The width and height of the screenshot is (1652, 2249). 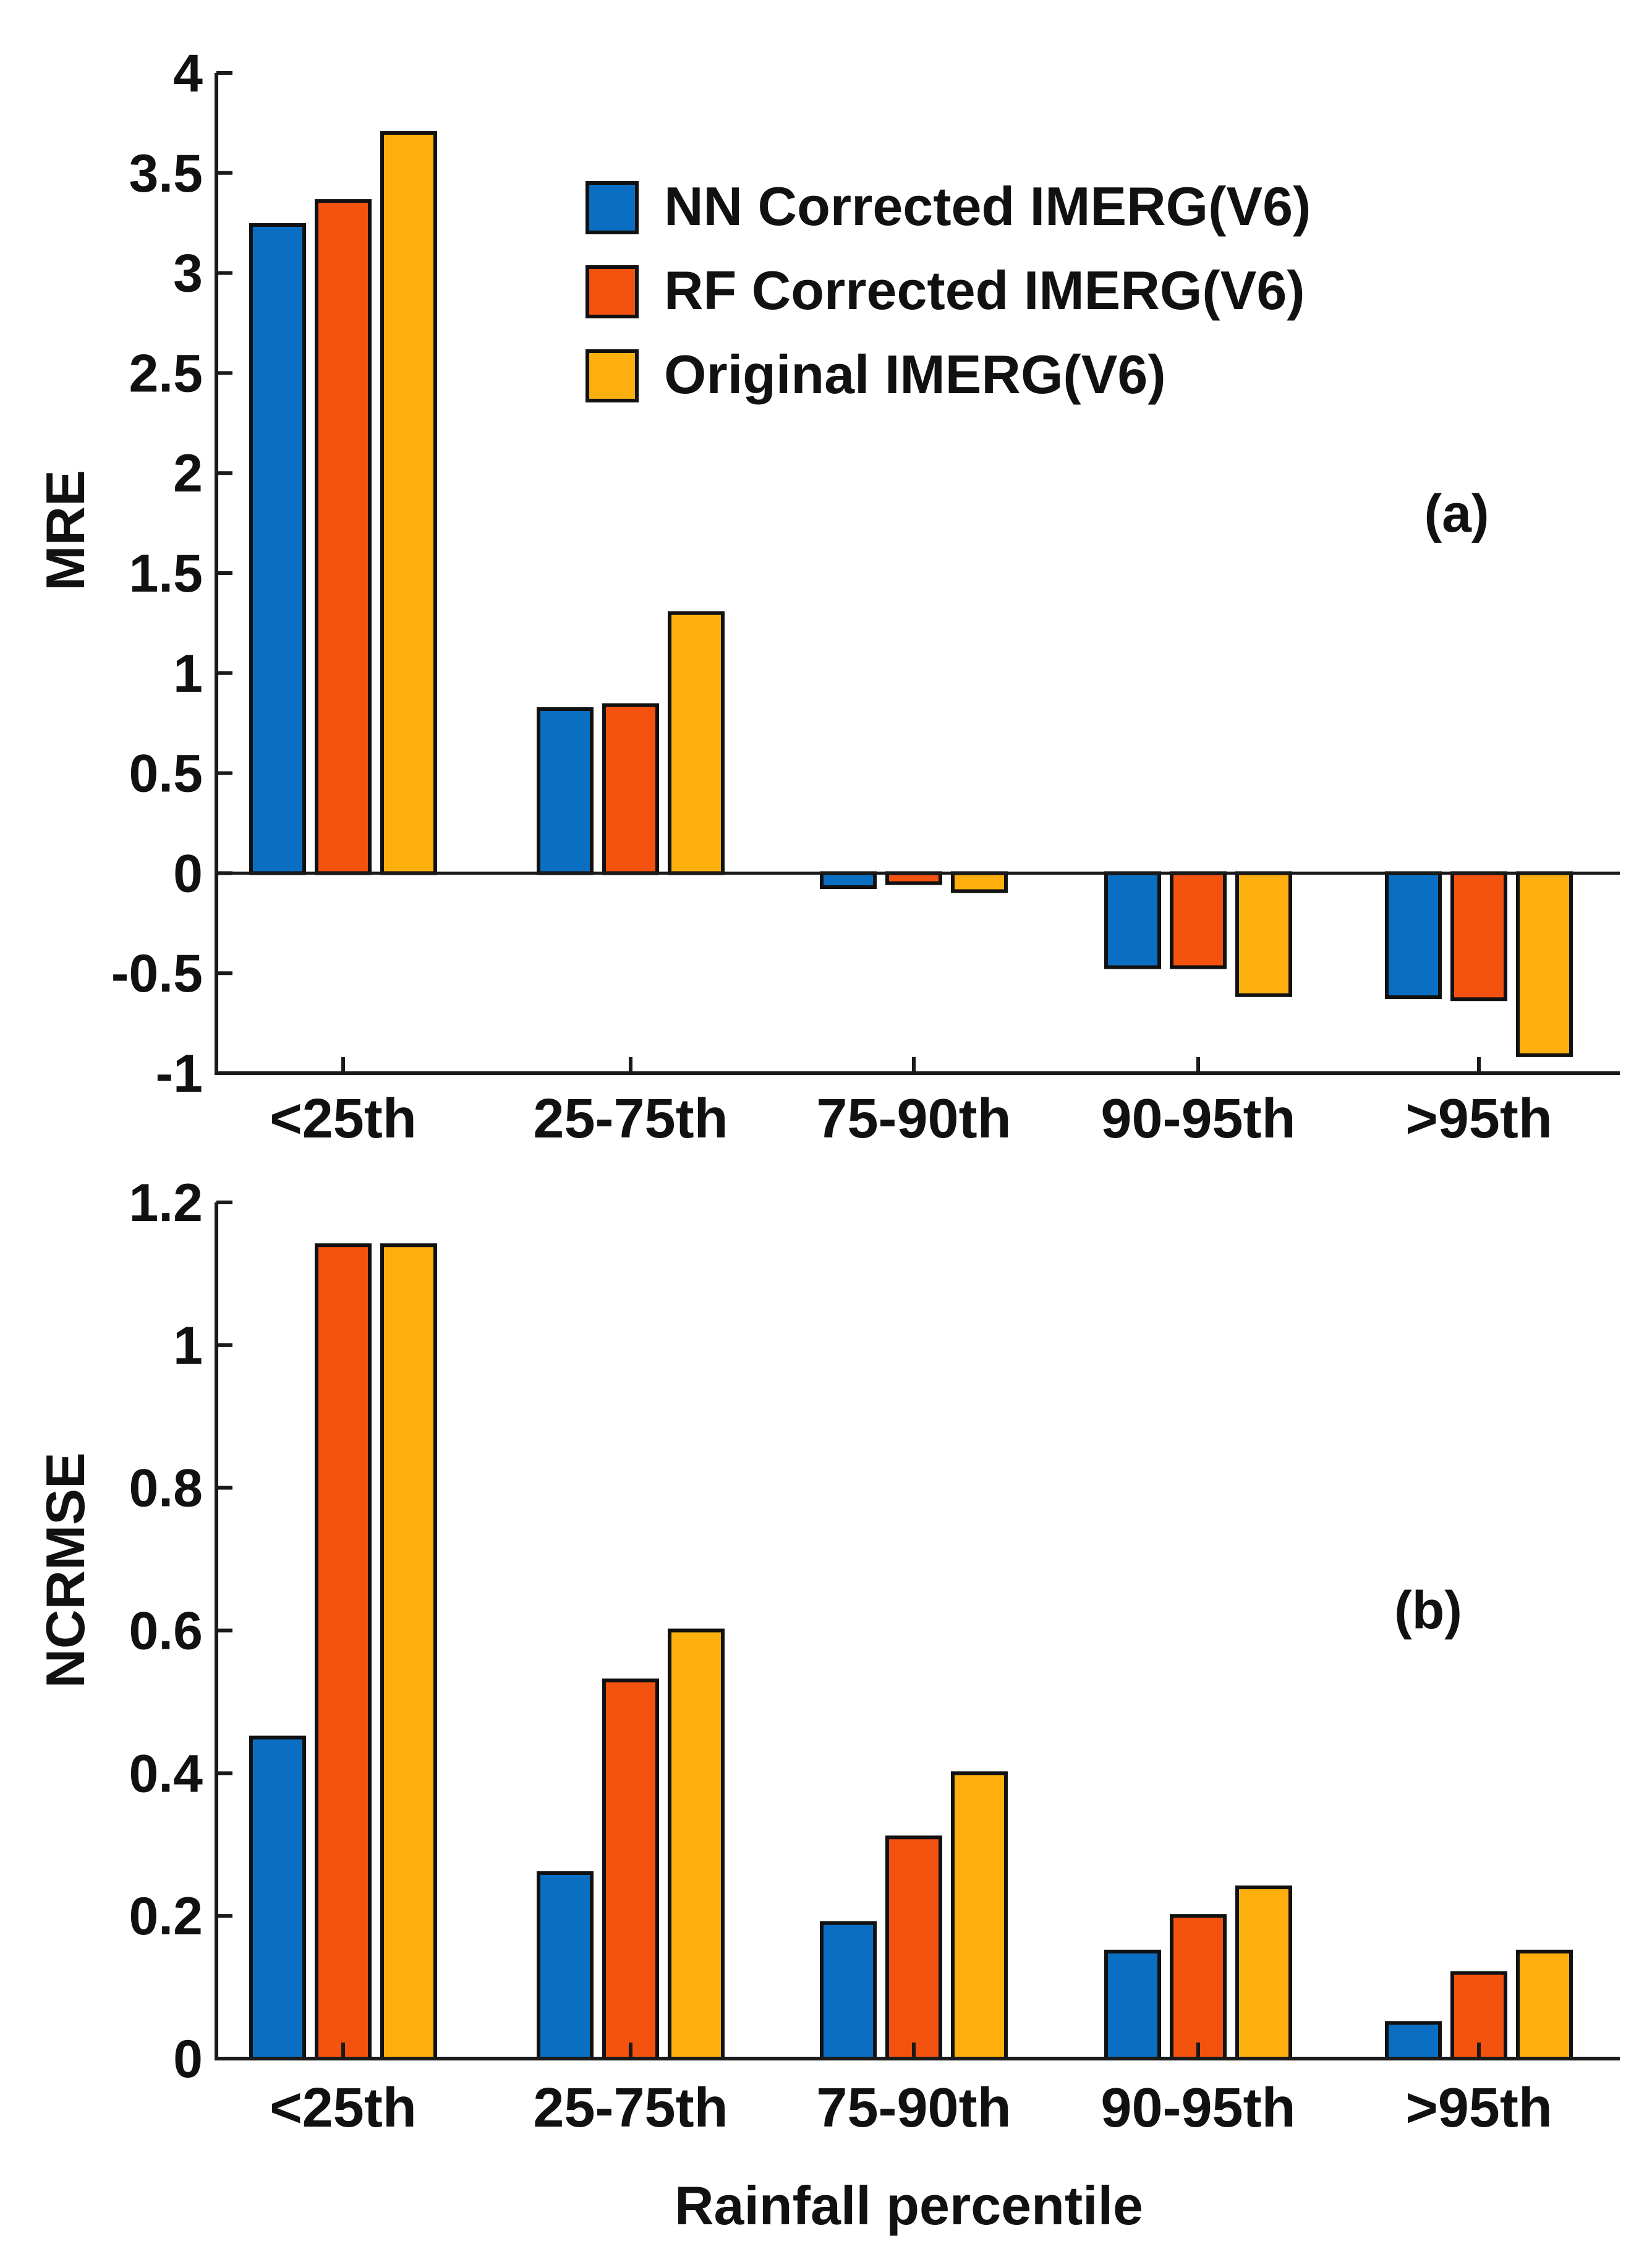 What do you see at coordinates (188, 274) in the screenshot?
I see `panel-a-y-tick-label: 3` at bounding box center [188, 274].